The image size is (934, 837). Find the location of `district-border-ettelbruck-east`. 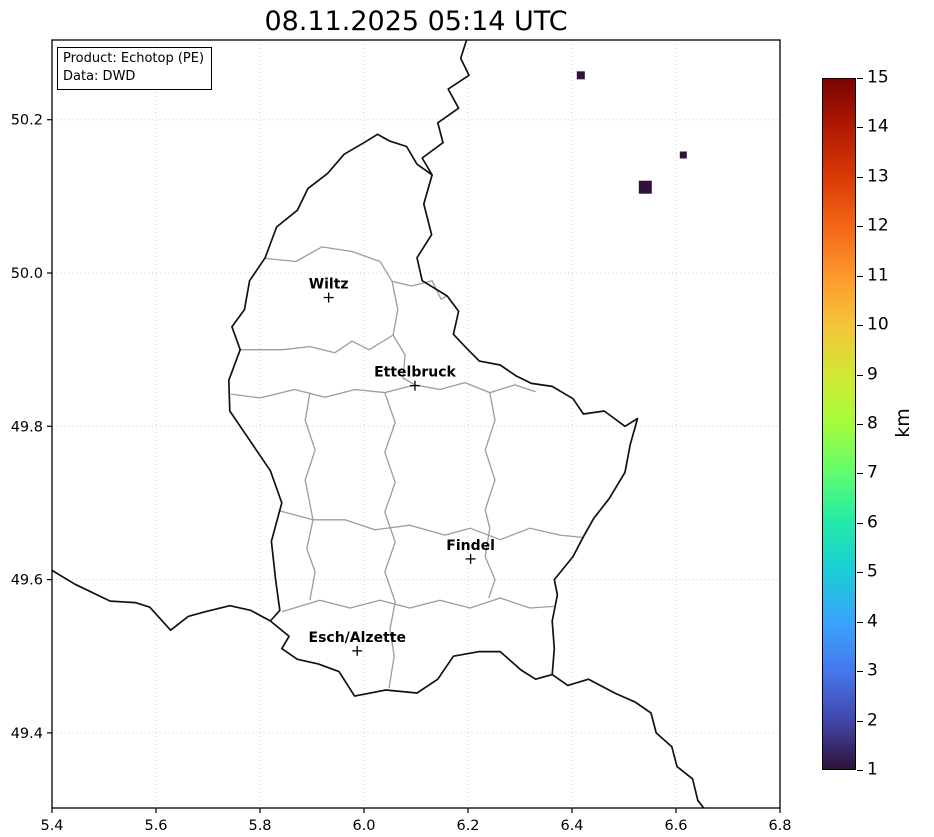

district-border-ettelbruck-east is located at coordinates (475, 387).